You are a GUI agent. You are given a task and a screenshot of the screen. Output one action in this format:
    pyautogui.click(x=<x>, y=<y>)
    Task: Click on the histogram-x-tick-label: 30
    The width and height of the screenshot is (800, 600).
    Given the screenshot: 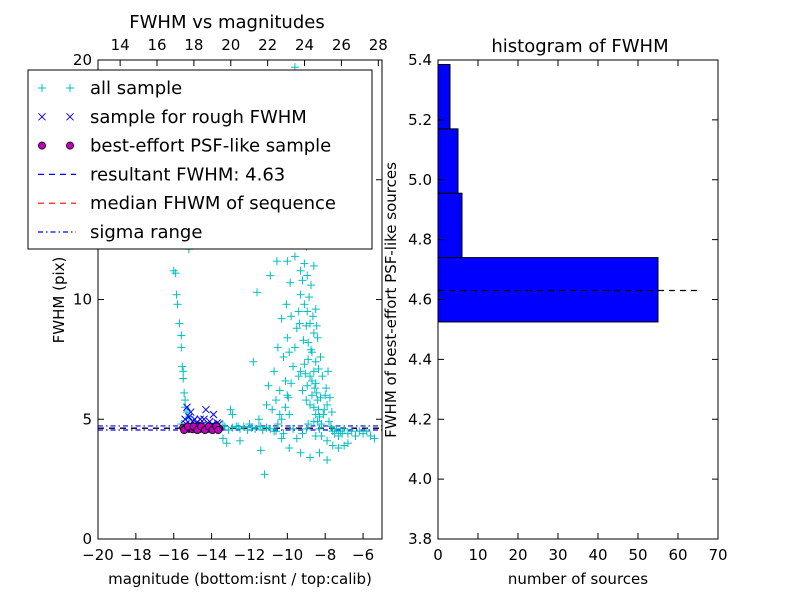 What is the action you would take?
    pyautogui.click(x=557, y=555)
    